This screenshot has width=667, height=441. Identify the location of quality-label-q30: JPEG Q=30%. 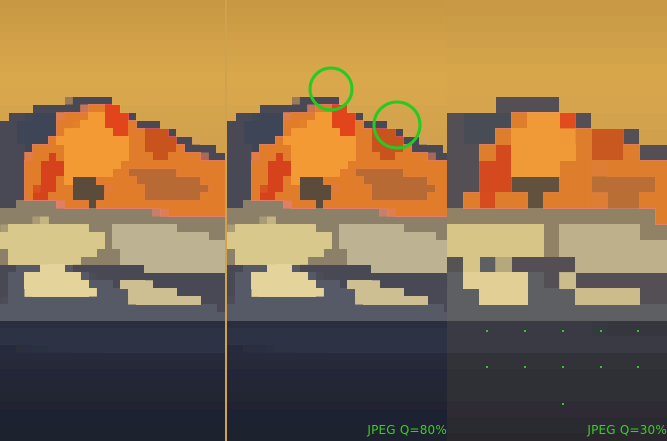
(627, 430).